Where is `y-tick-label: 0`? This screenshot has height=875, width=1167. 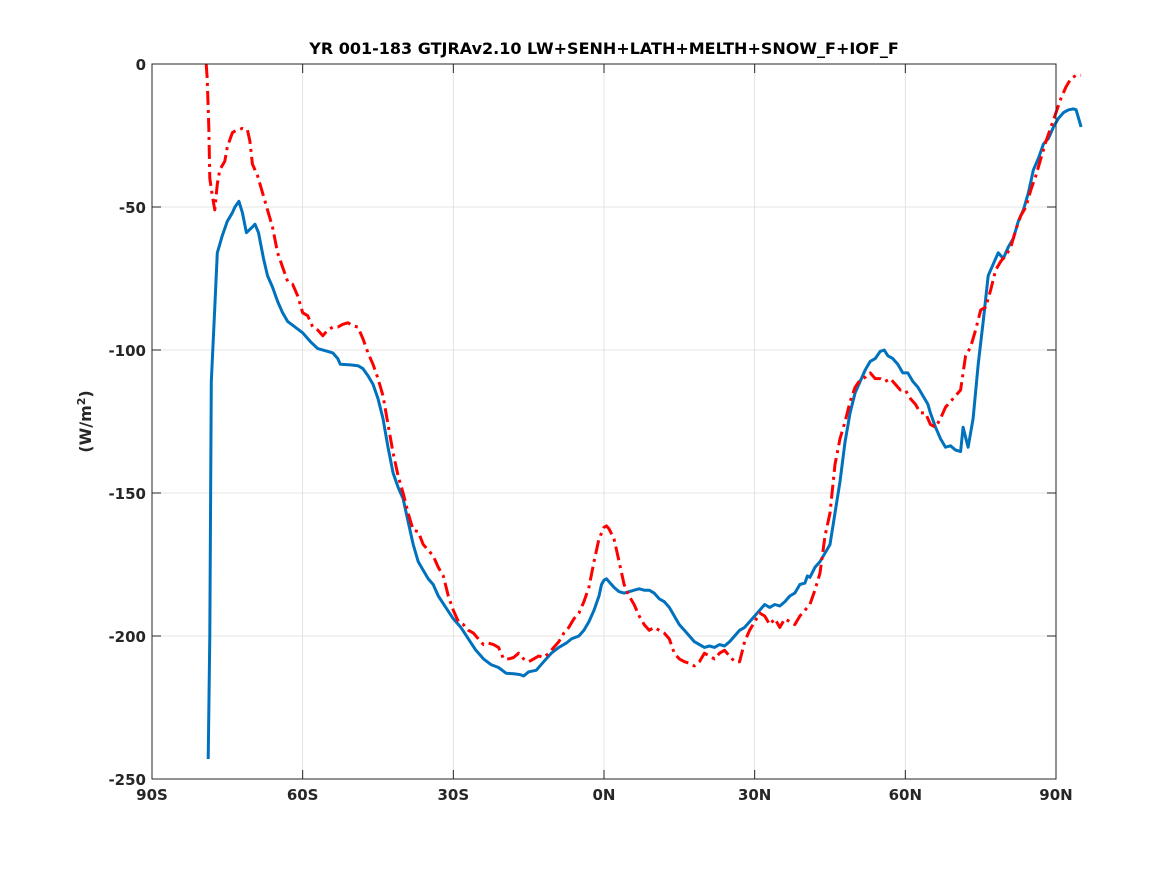 y-tick-label: 0 is located at coordinates (141, 65).